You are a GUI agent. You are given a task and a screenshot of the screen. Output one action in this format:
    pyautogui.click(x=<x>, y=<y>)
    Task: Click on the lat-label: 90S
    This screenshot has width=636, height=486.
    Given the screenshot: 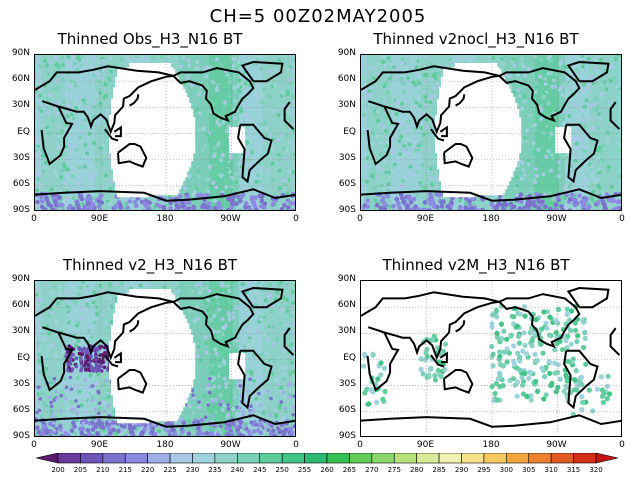 What is the action you would take?
    pyautogui.click(x=347, y=210)
    